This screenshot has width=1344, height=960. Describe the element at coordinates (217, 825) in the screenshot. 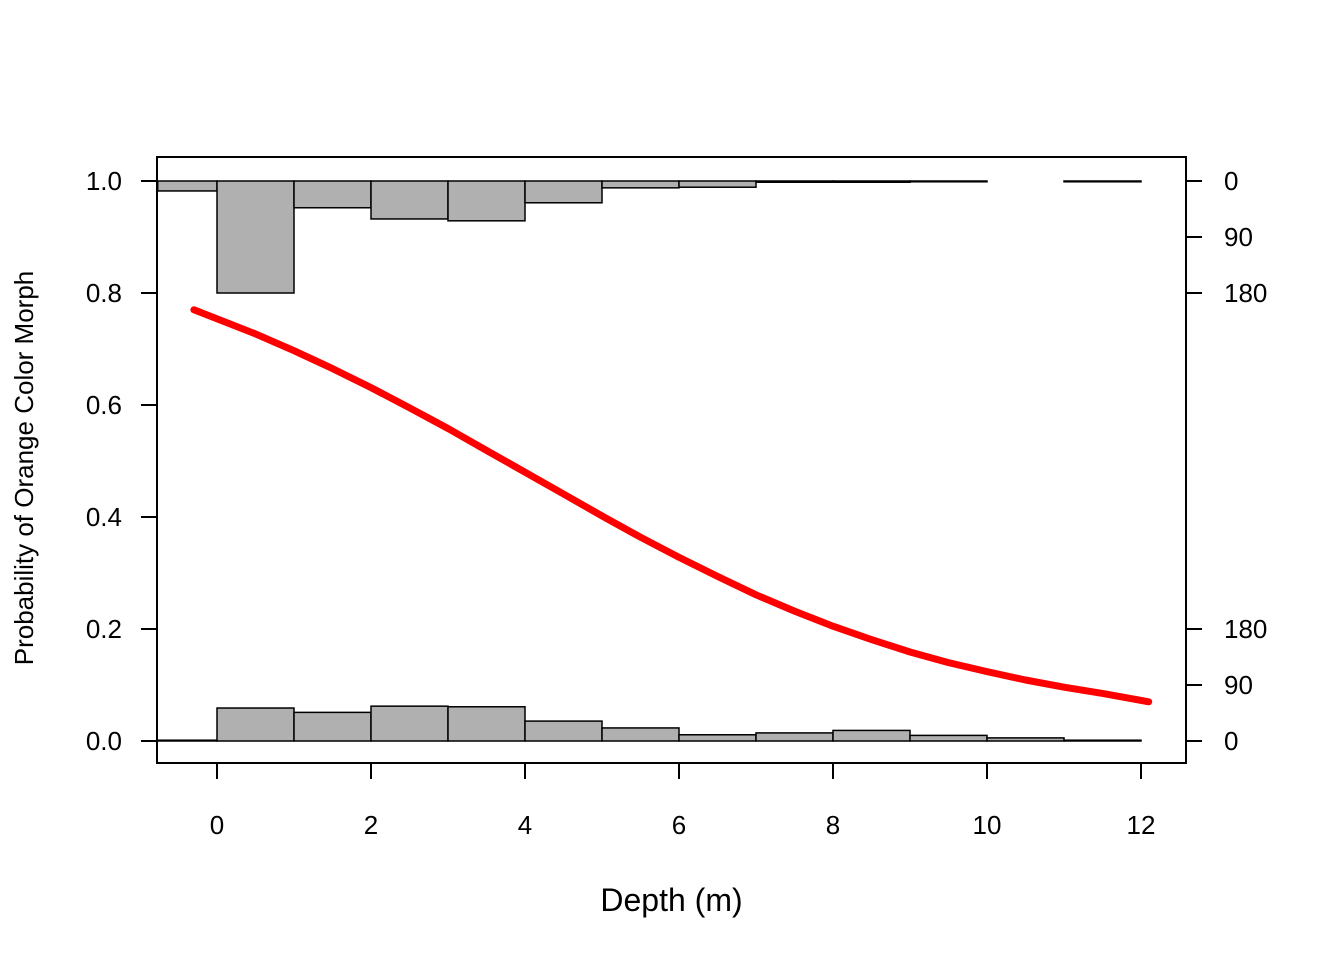

I see `x-tick-label: 0` at that location.